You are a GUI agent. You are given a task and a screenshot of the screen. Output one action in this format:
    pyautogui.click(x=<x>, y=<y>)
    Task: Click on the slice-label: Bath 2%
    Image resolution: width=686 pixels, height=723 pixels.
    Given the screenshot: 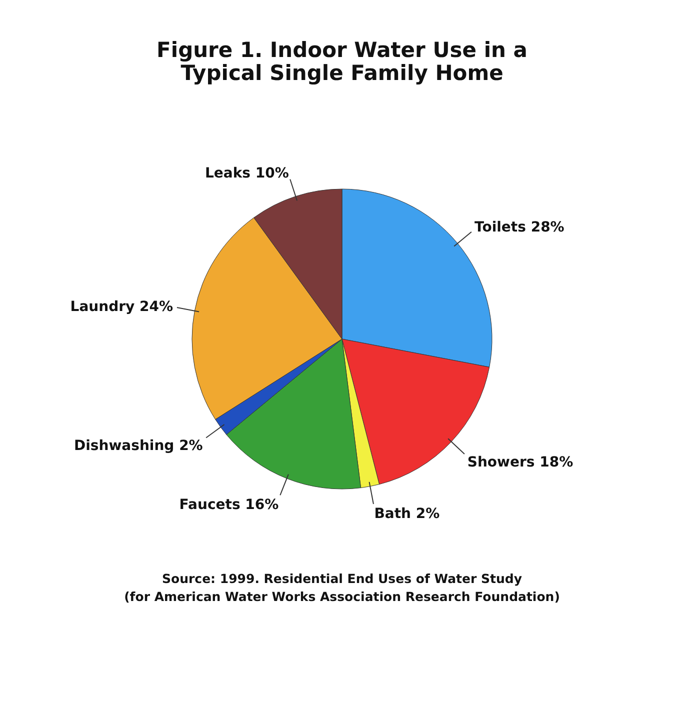 What is the action you would take?
    pyautogui.click(x=407, y=514)
    